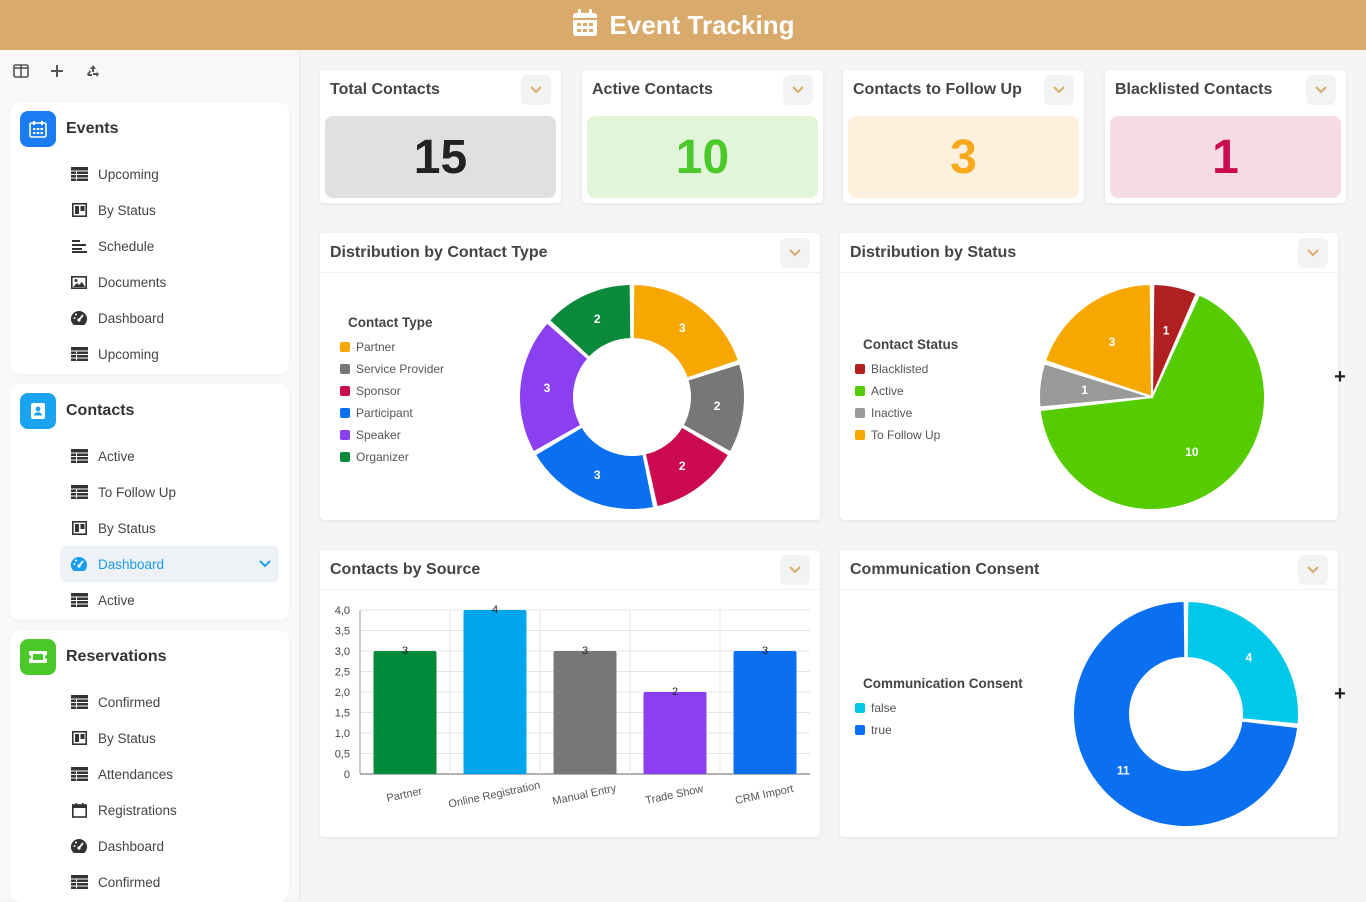 Image resolution: width=1366 pixels, height=902 pixels. I want to click on pie-slice-speaker, so click(554, 387).